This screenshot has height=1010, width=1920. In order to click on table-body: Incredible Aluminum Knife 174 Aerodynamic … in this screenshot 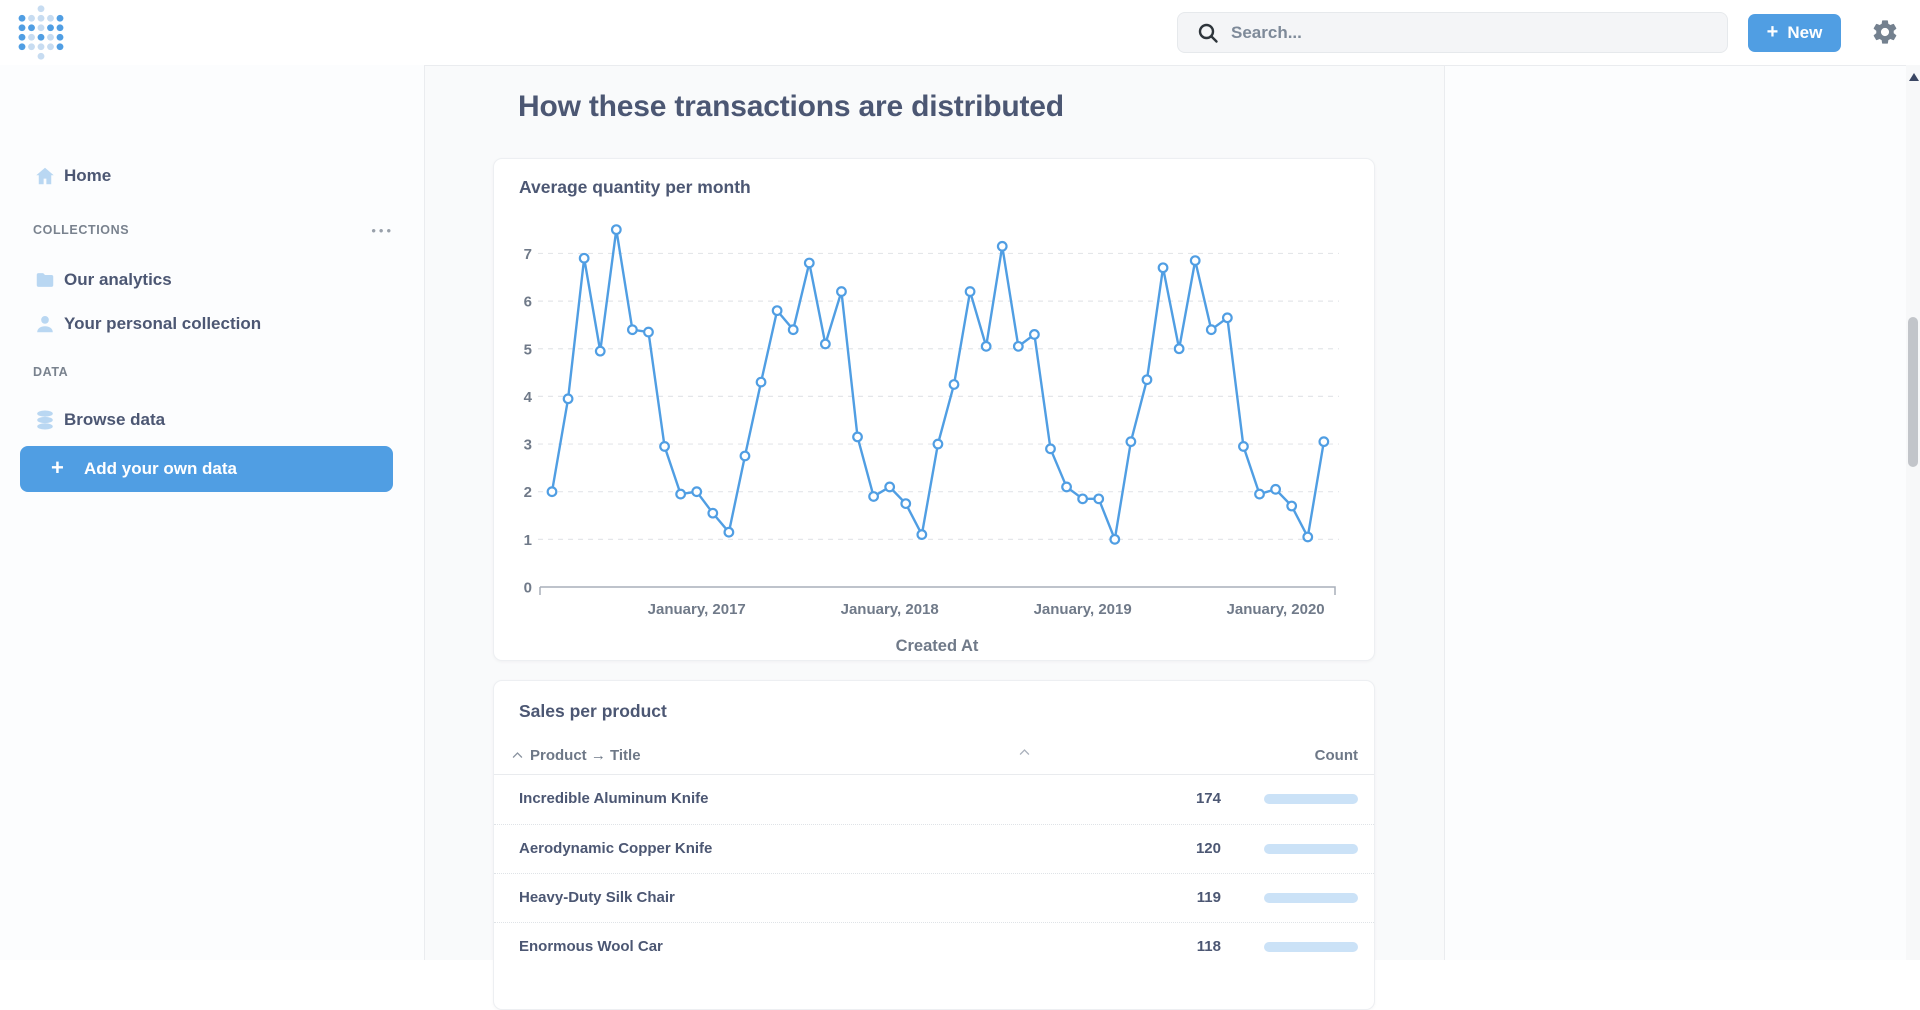, I will do `click(934, 873)`.